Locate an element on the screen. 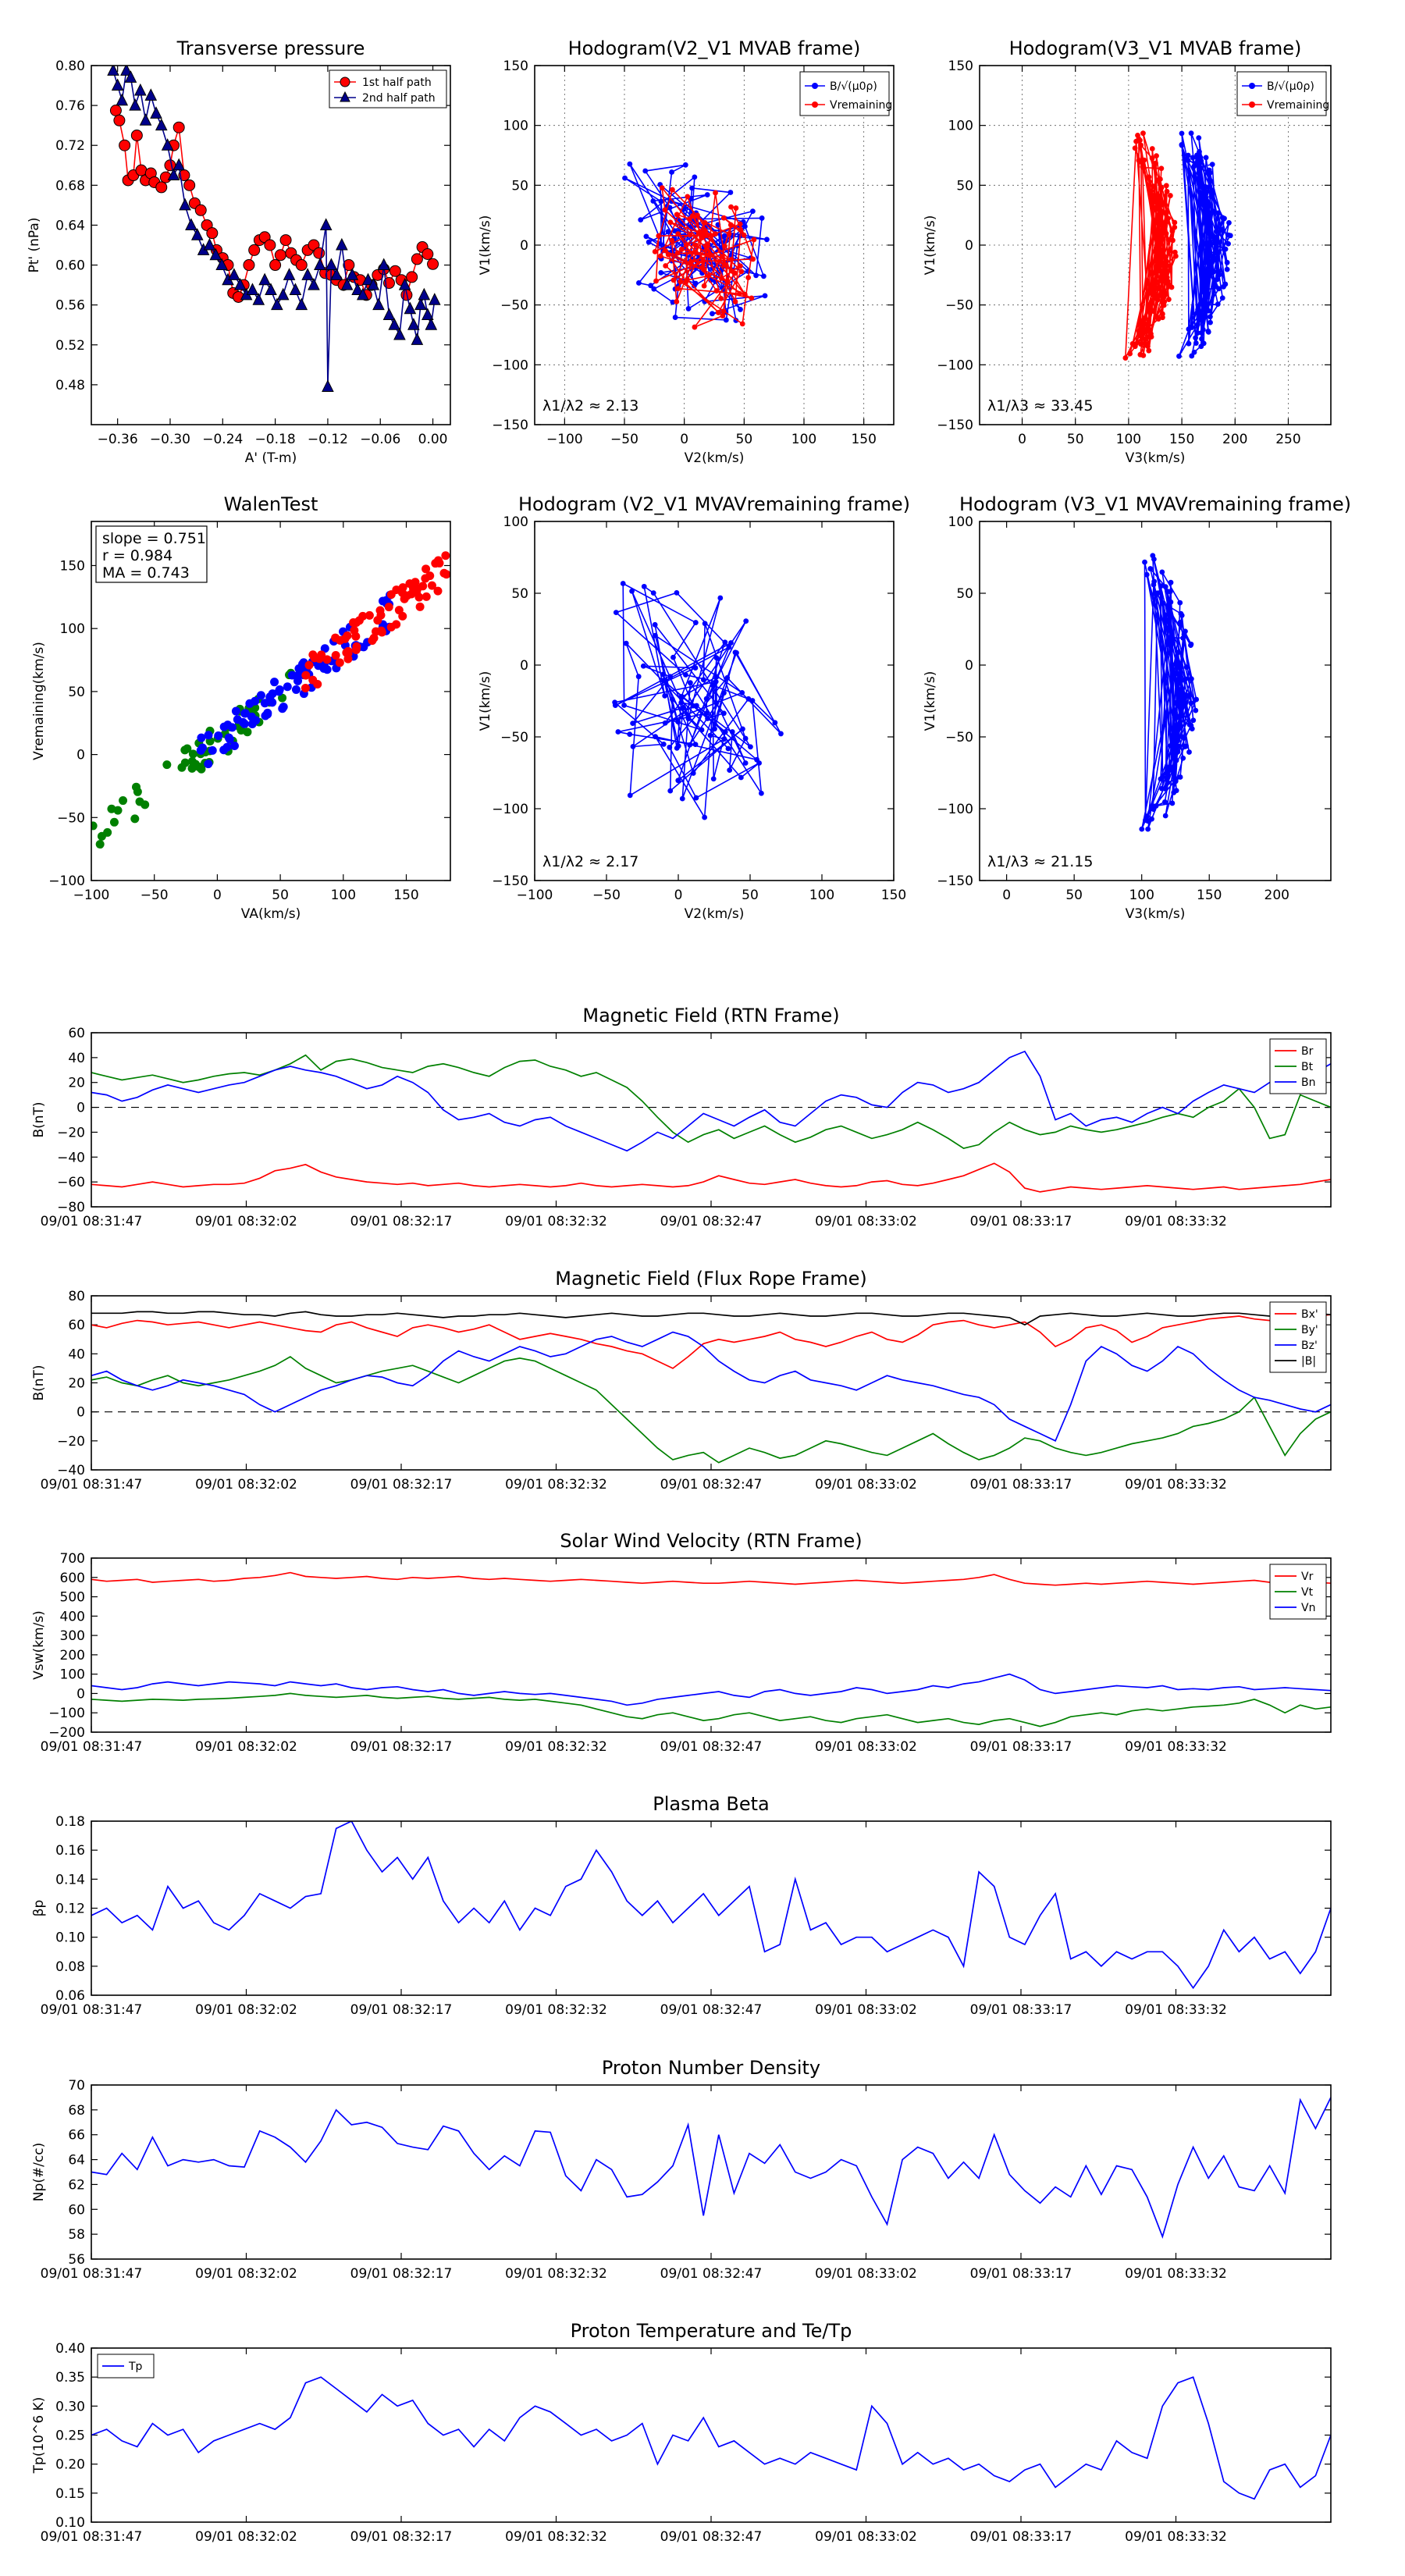 Image resolution: width=1405 pixels, height=2576 pixels. x-tick-label: 09/01 08:32:02 is located at coordinates (246, 1747).